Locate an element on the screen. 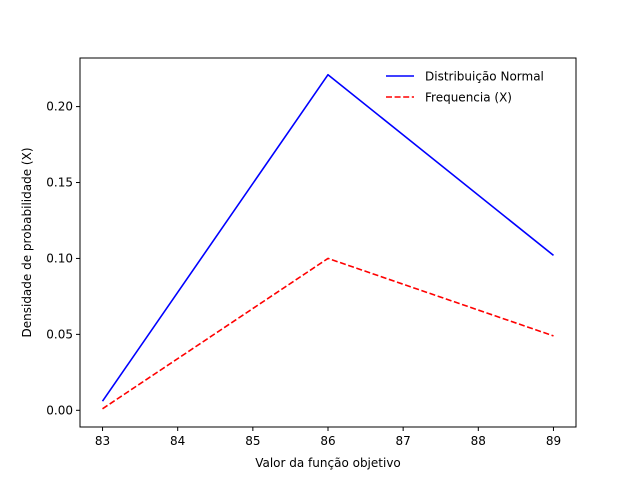  y-tick-label: 0.05 is located at coordinates (59, 334).